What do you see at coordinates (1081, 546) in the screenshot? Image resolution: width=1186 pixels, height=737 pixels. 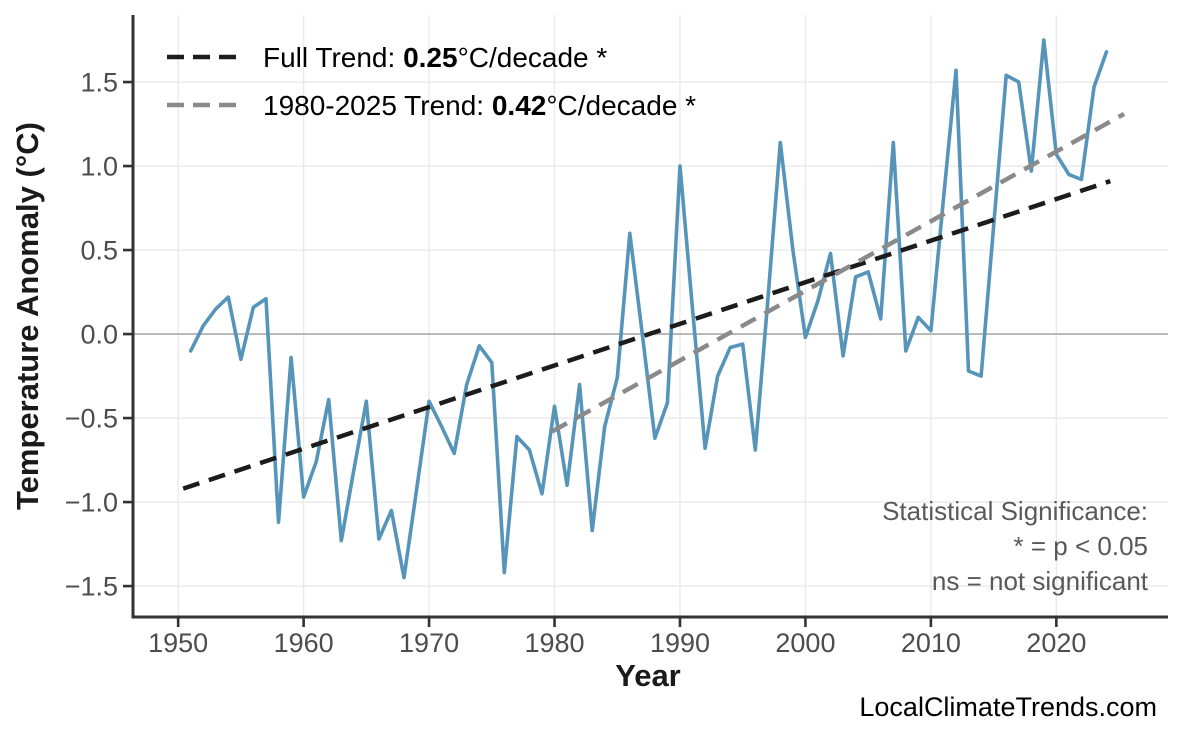 I see `significance-p-value: * = p < 0.05` at bounding box center [1081, 546].